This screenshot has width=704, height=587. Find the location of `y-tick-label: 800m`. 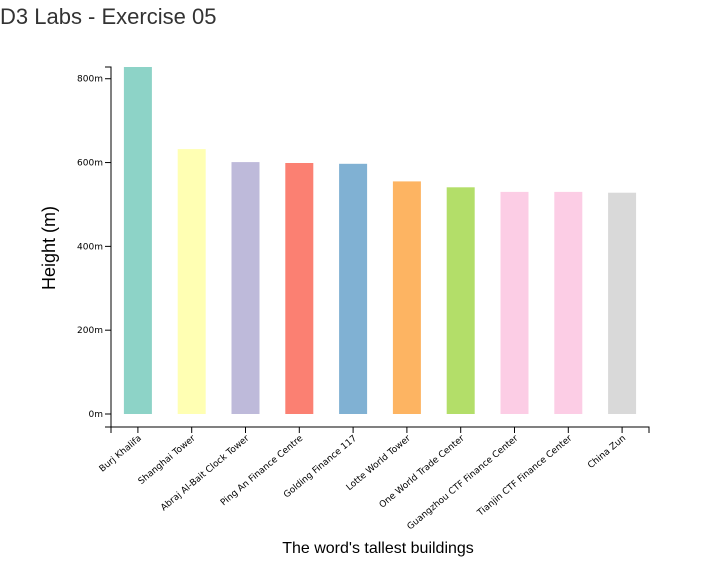

y-tick-label: 800m is located at coordinates (90, 80).